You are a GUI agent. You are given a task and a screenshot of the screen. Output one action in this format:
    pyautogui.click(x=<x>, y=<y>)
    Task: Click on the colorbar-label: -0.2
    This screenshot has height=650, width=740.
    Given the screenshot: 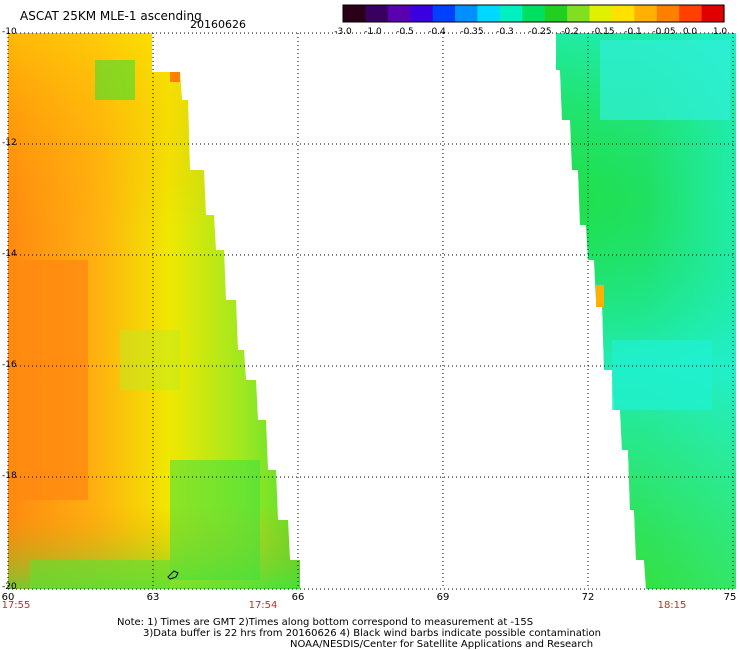 What is the action you would take?
    pyautogui.click(x=570, y=32)
    